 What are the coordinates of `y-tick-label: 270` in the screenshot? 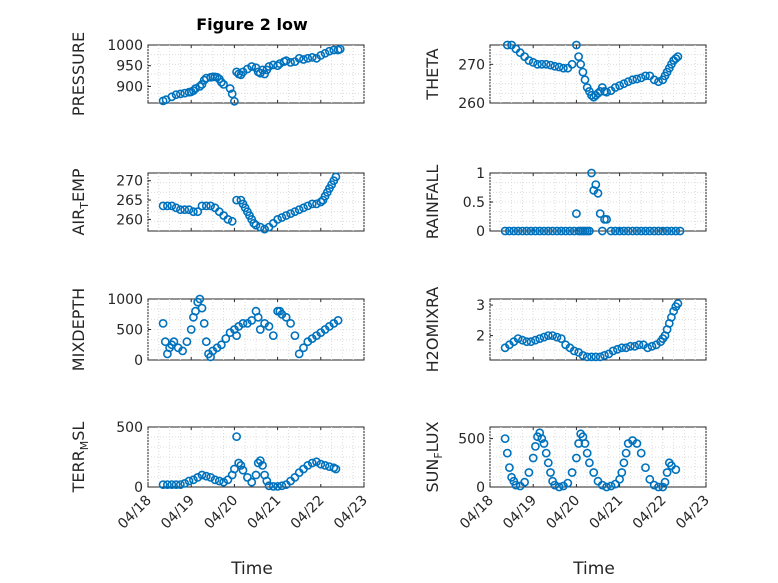 It's located at (129, 182).